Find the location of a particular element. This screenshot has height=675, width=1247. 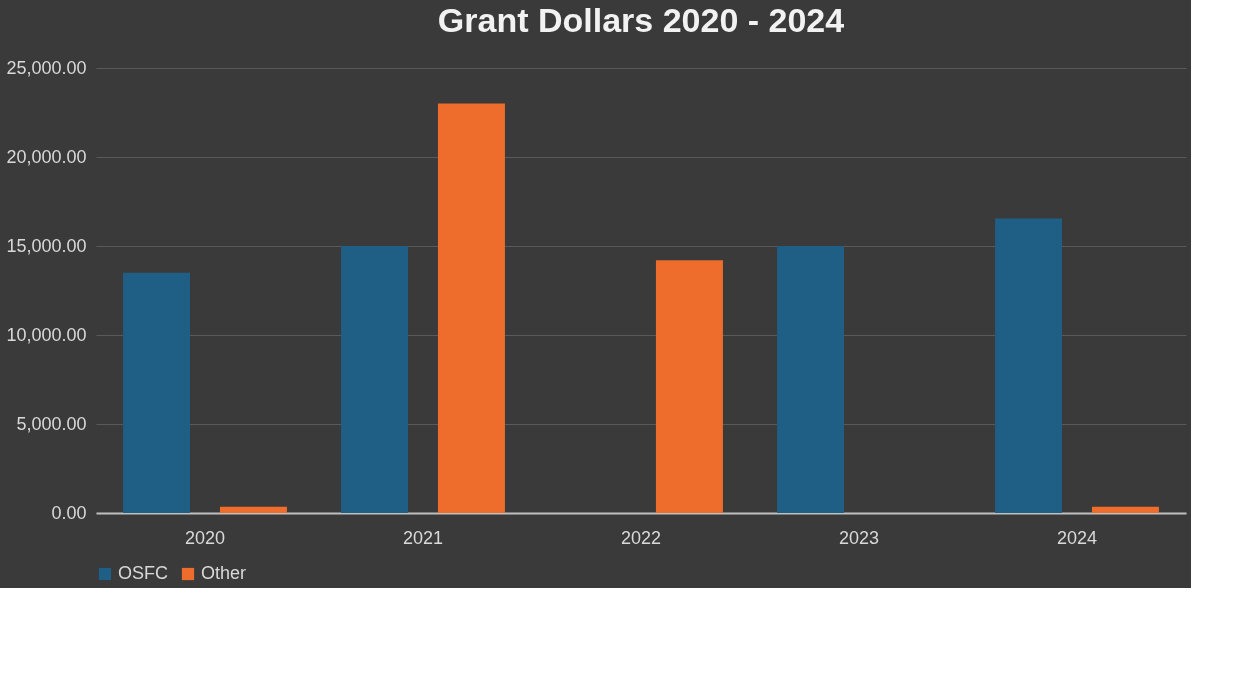

y-tick-label: 15,000.00 is located at coordinates (46, 245).